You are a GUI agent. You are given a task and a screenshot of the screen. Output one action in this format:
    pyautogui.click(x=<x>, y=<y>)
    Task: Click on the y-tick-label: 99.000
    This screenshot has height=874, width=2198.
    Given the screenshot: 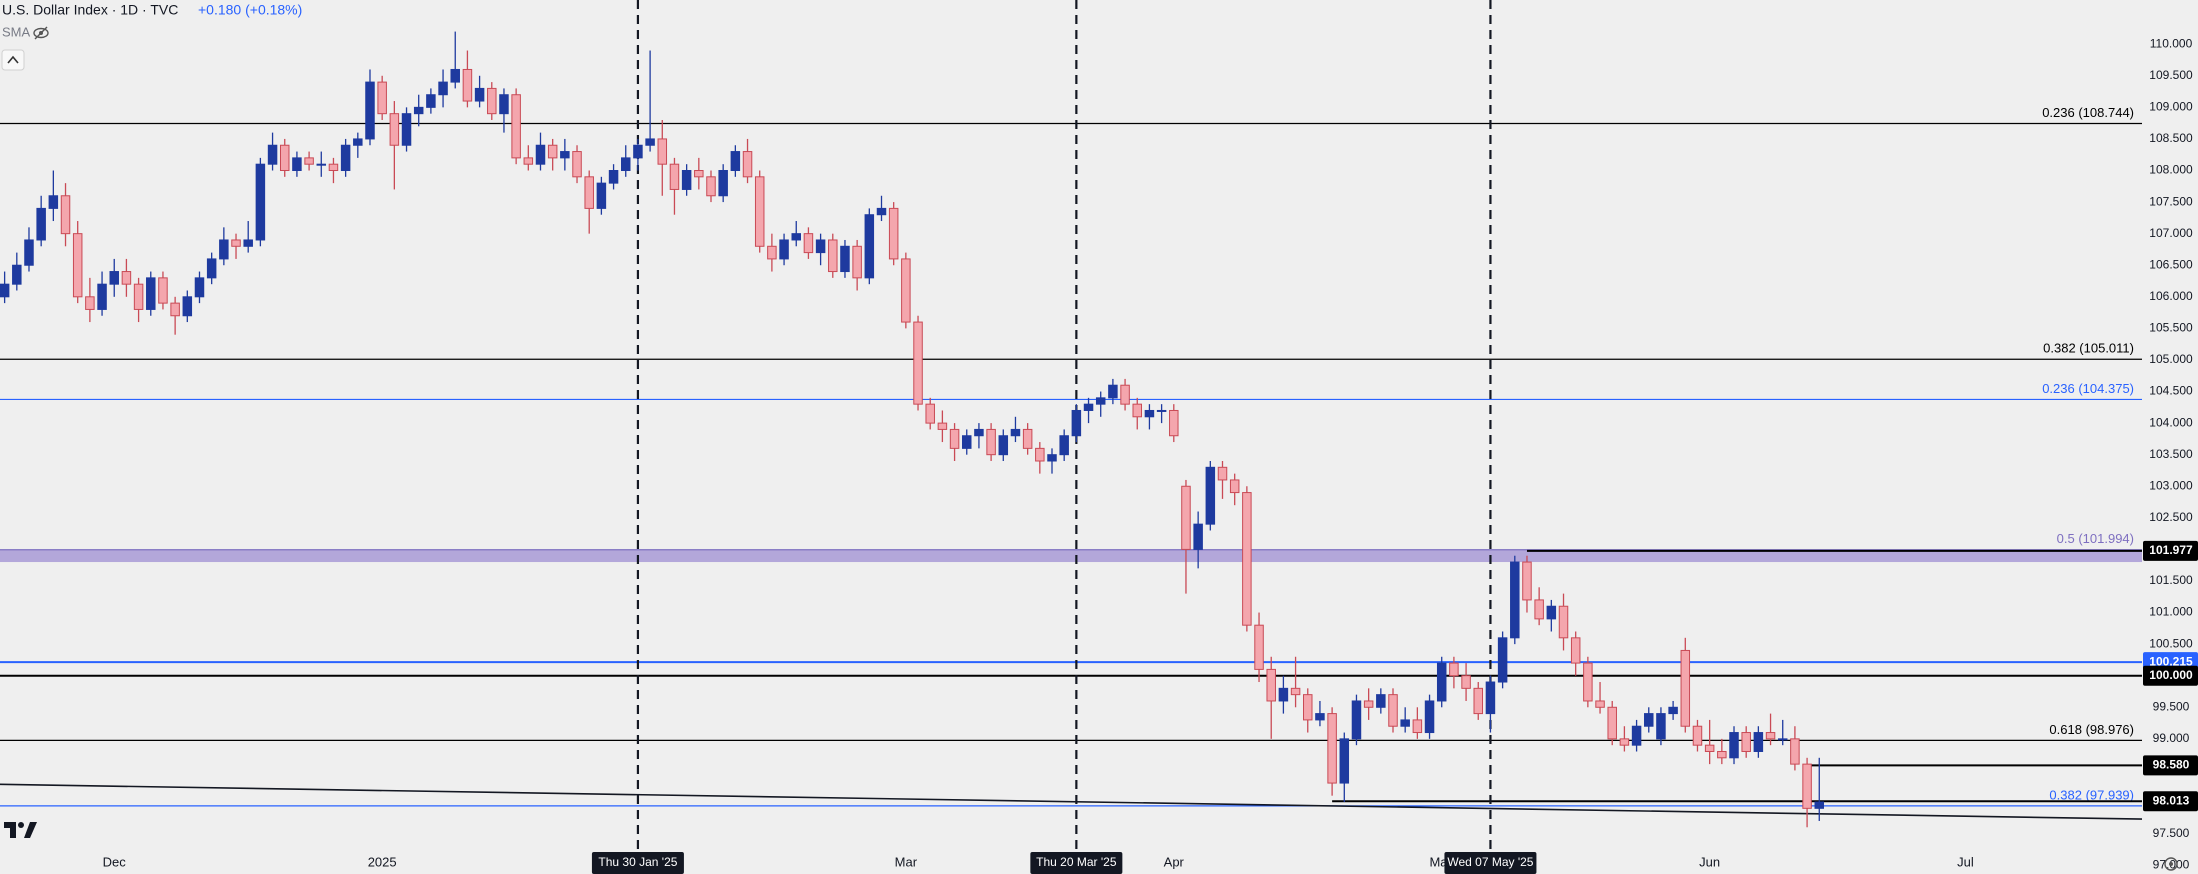 What is the action you would take?
    pyautogui.click(x=2171, y=738)
    